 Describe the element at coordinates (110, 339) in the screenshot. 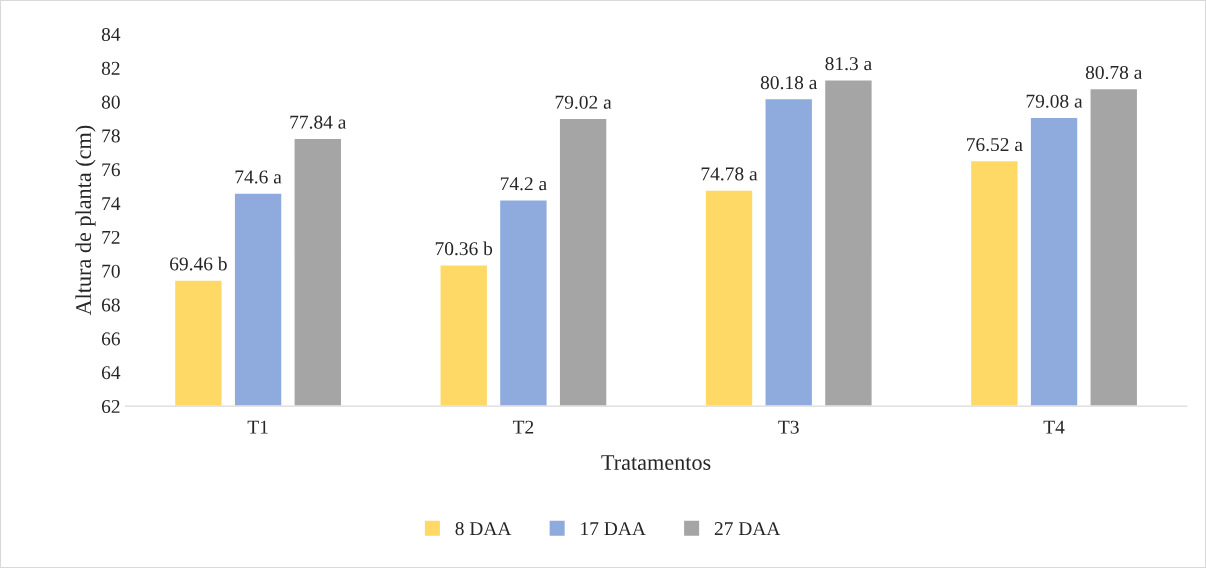

I see `y-tick-label: 66` at that location.